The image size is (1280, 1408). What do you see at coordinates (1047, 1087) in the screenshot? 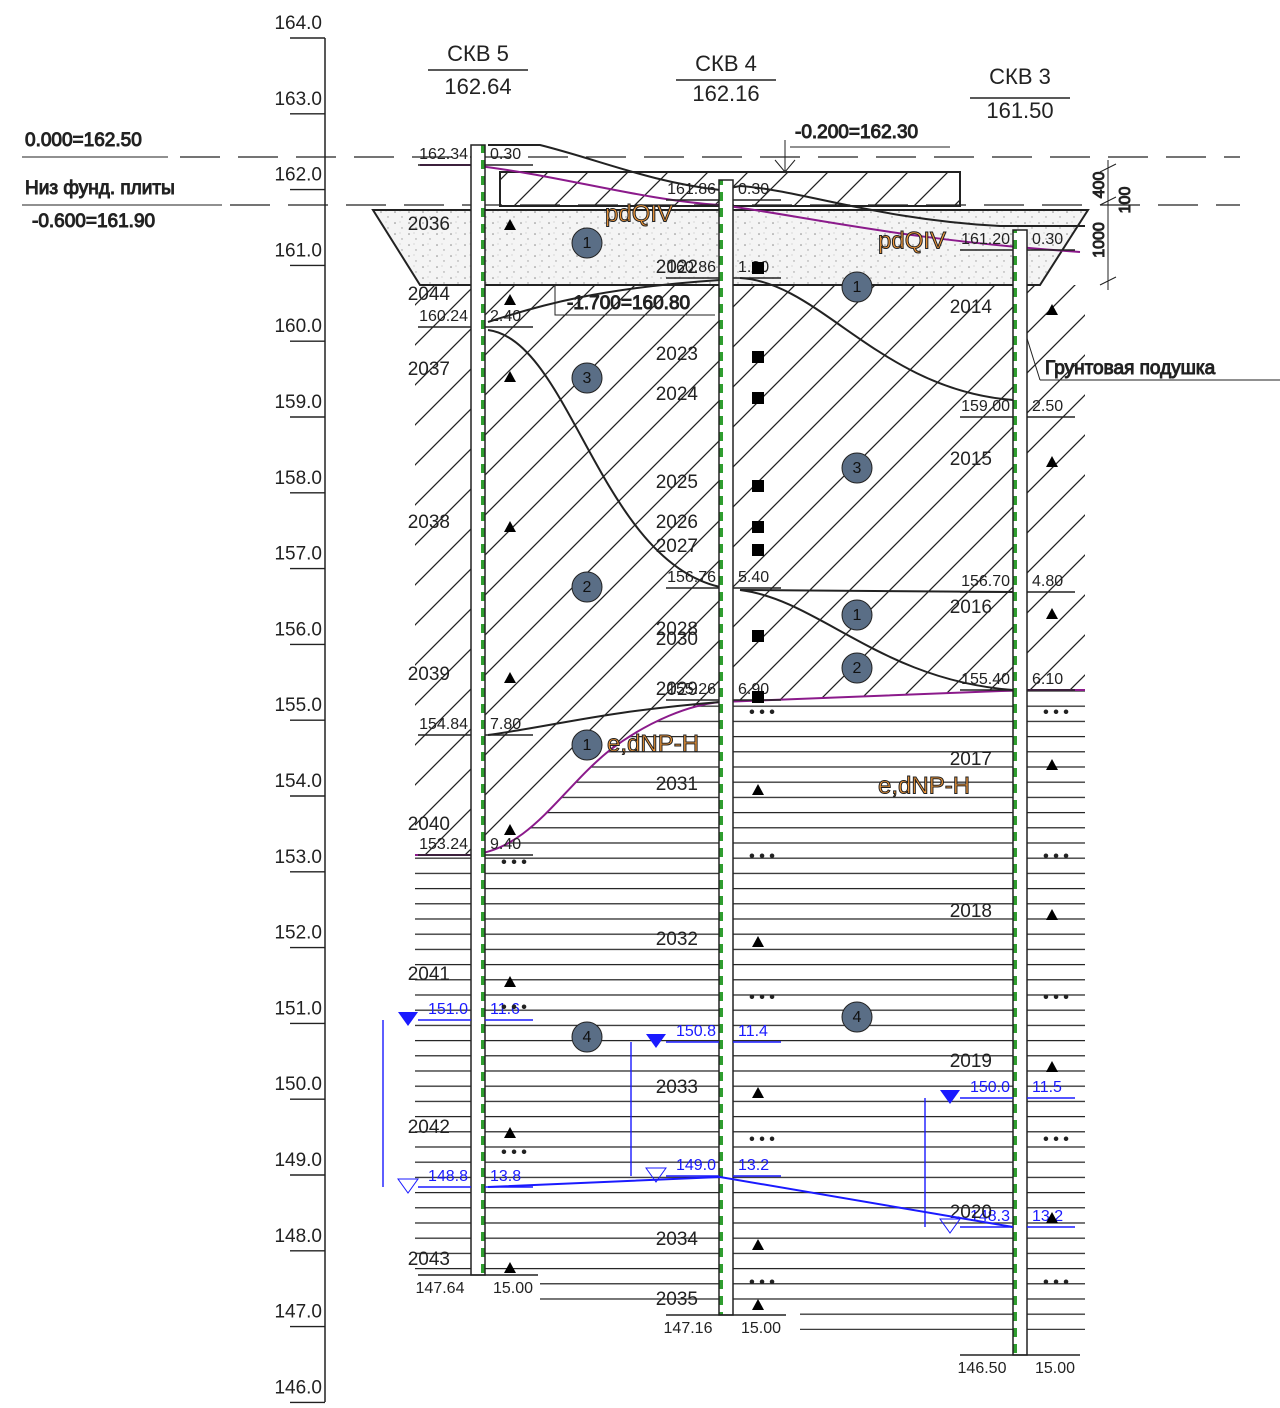
I see `depth-label: 11.5` at bounding box center [1047, 1087].